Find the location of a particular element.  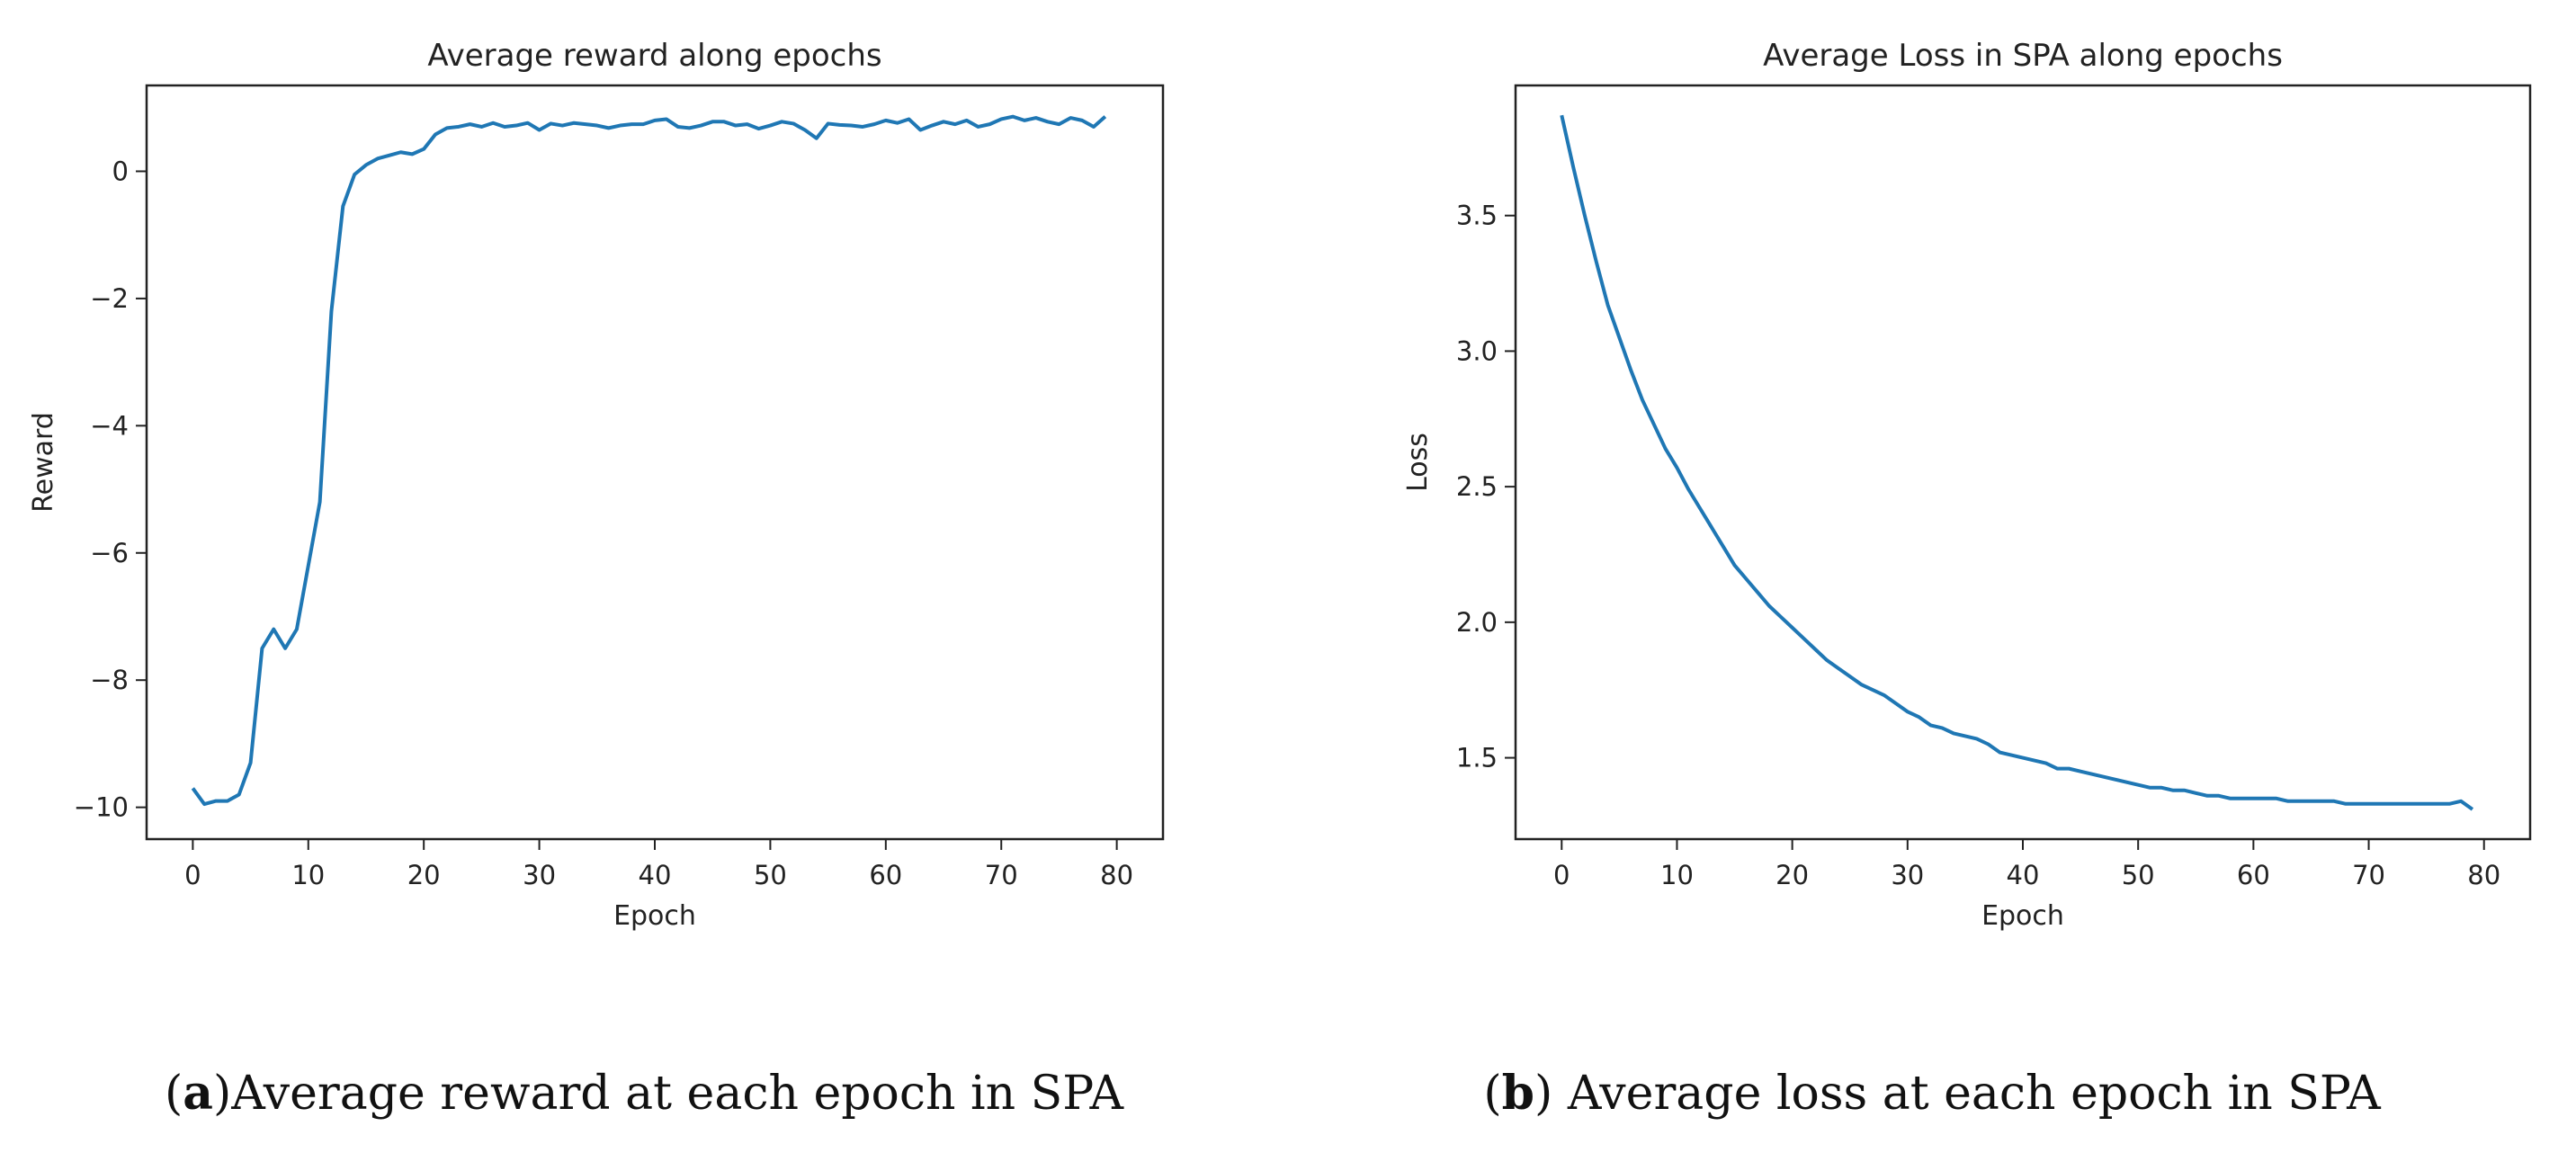

y-tick-label: −4 is located at coordinates (109, 425).